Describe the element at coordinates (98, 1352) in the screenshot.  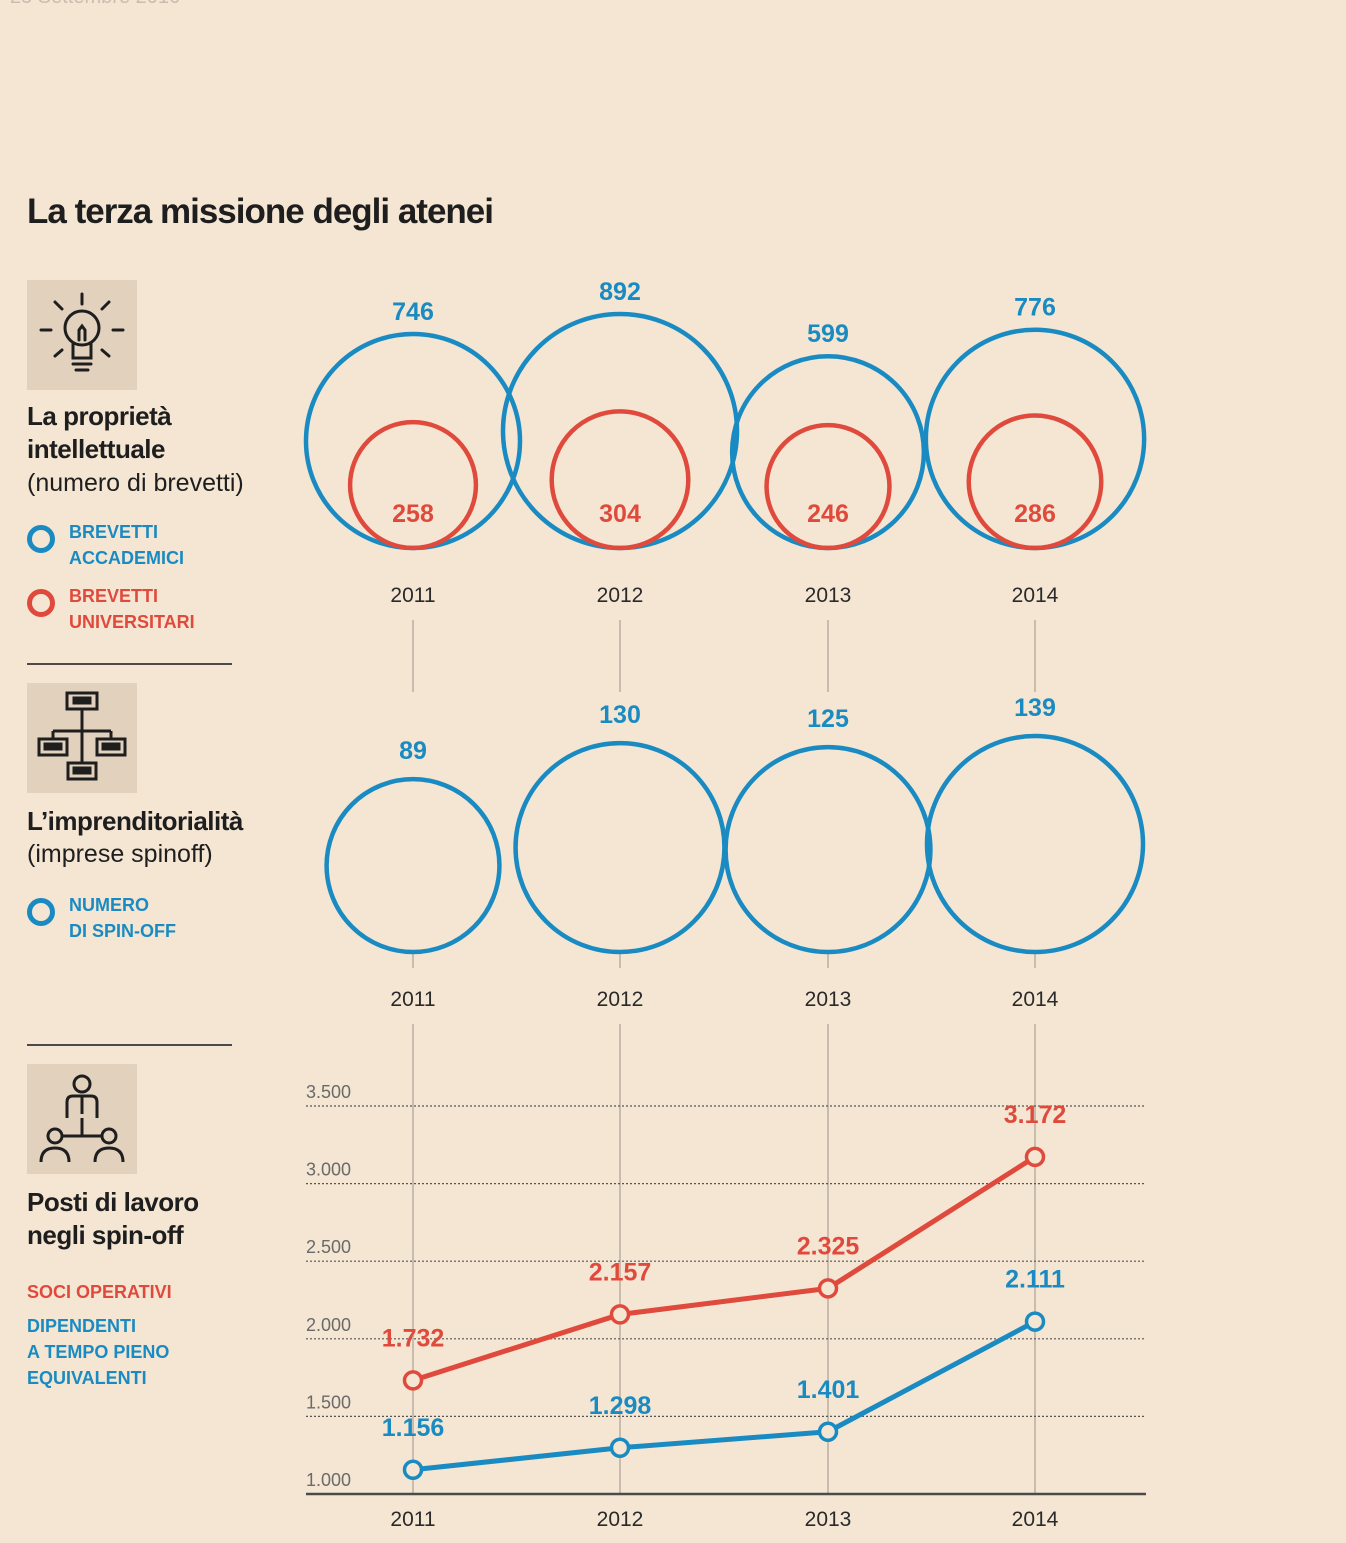
I see `legend-dipendenti: DIPENDENTI A TEMPO PIENO EQUIVALENTI` at that location.